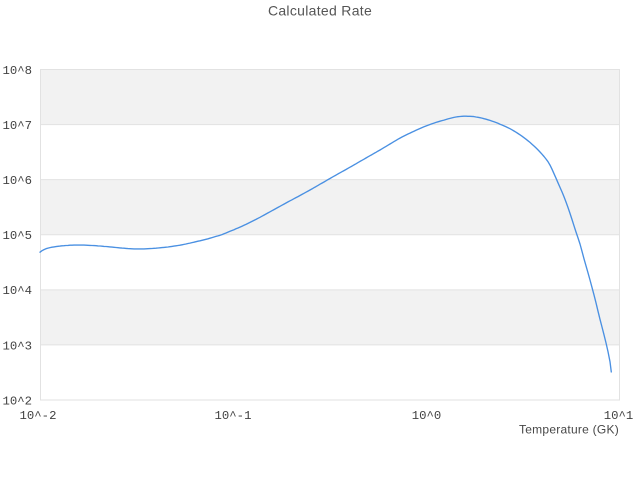  What do you see at coordinates (17, 291) in the screenshot?
I see `svg-text: 10^4` at bounding box center [17, 291].